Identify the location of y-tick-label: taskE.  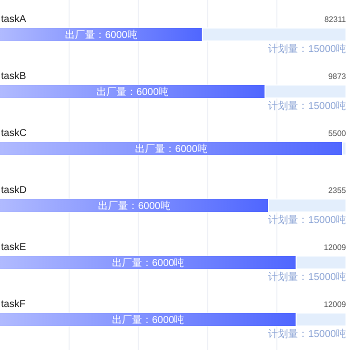
(13, 247).